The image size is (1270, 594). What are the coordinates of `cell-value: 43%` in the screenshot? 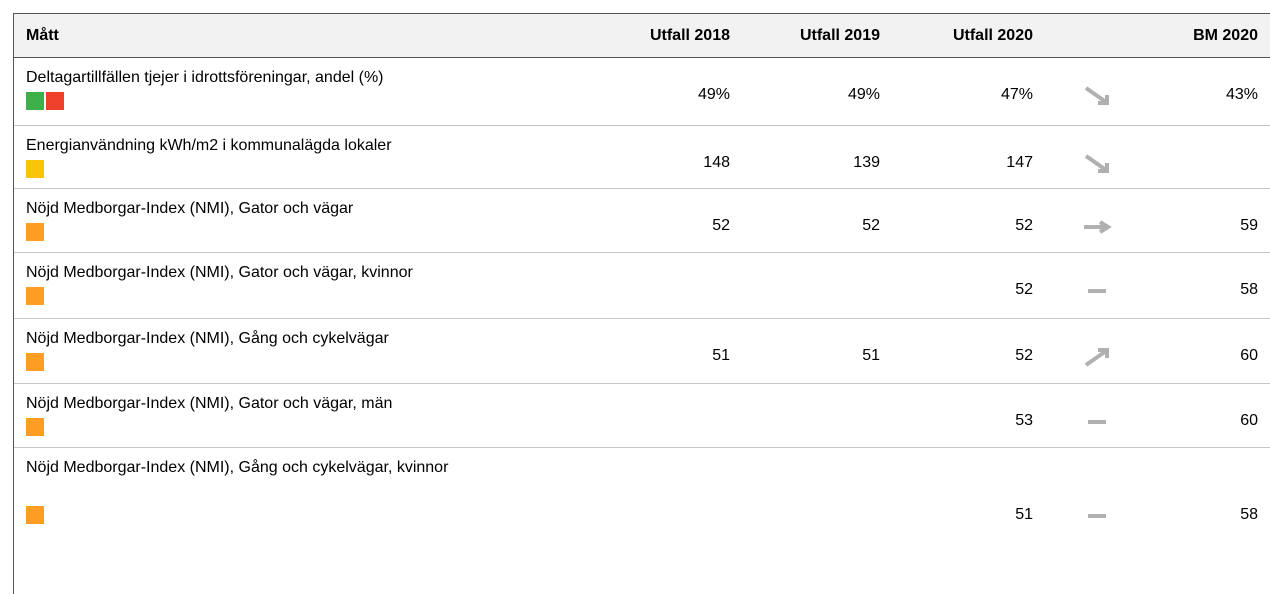 It's located at (1241, 94).